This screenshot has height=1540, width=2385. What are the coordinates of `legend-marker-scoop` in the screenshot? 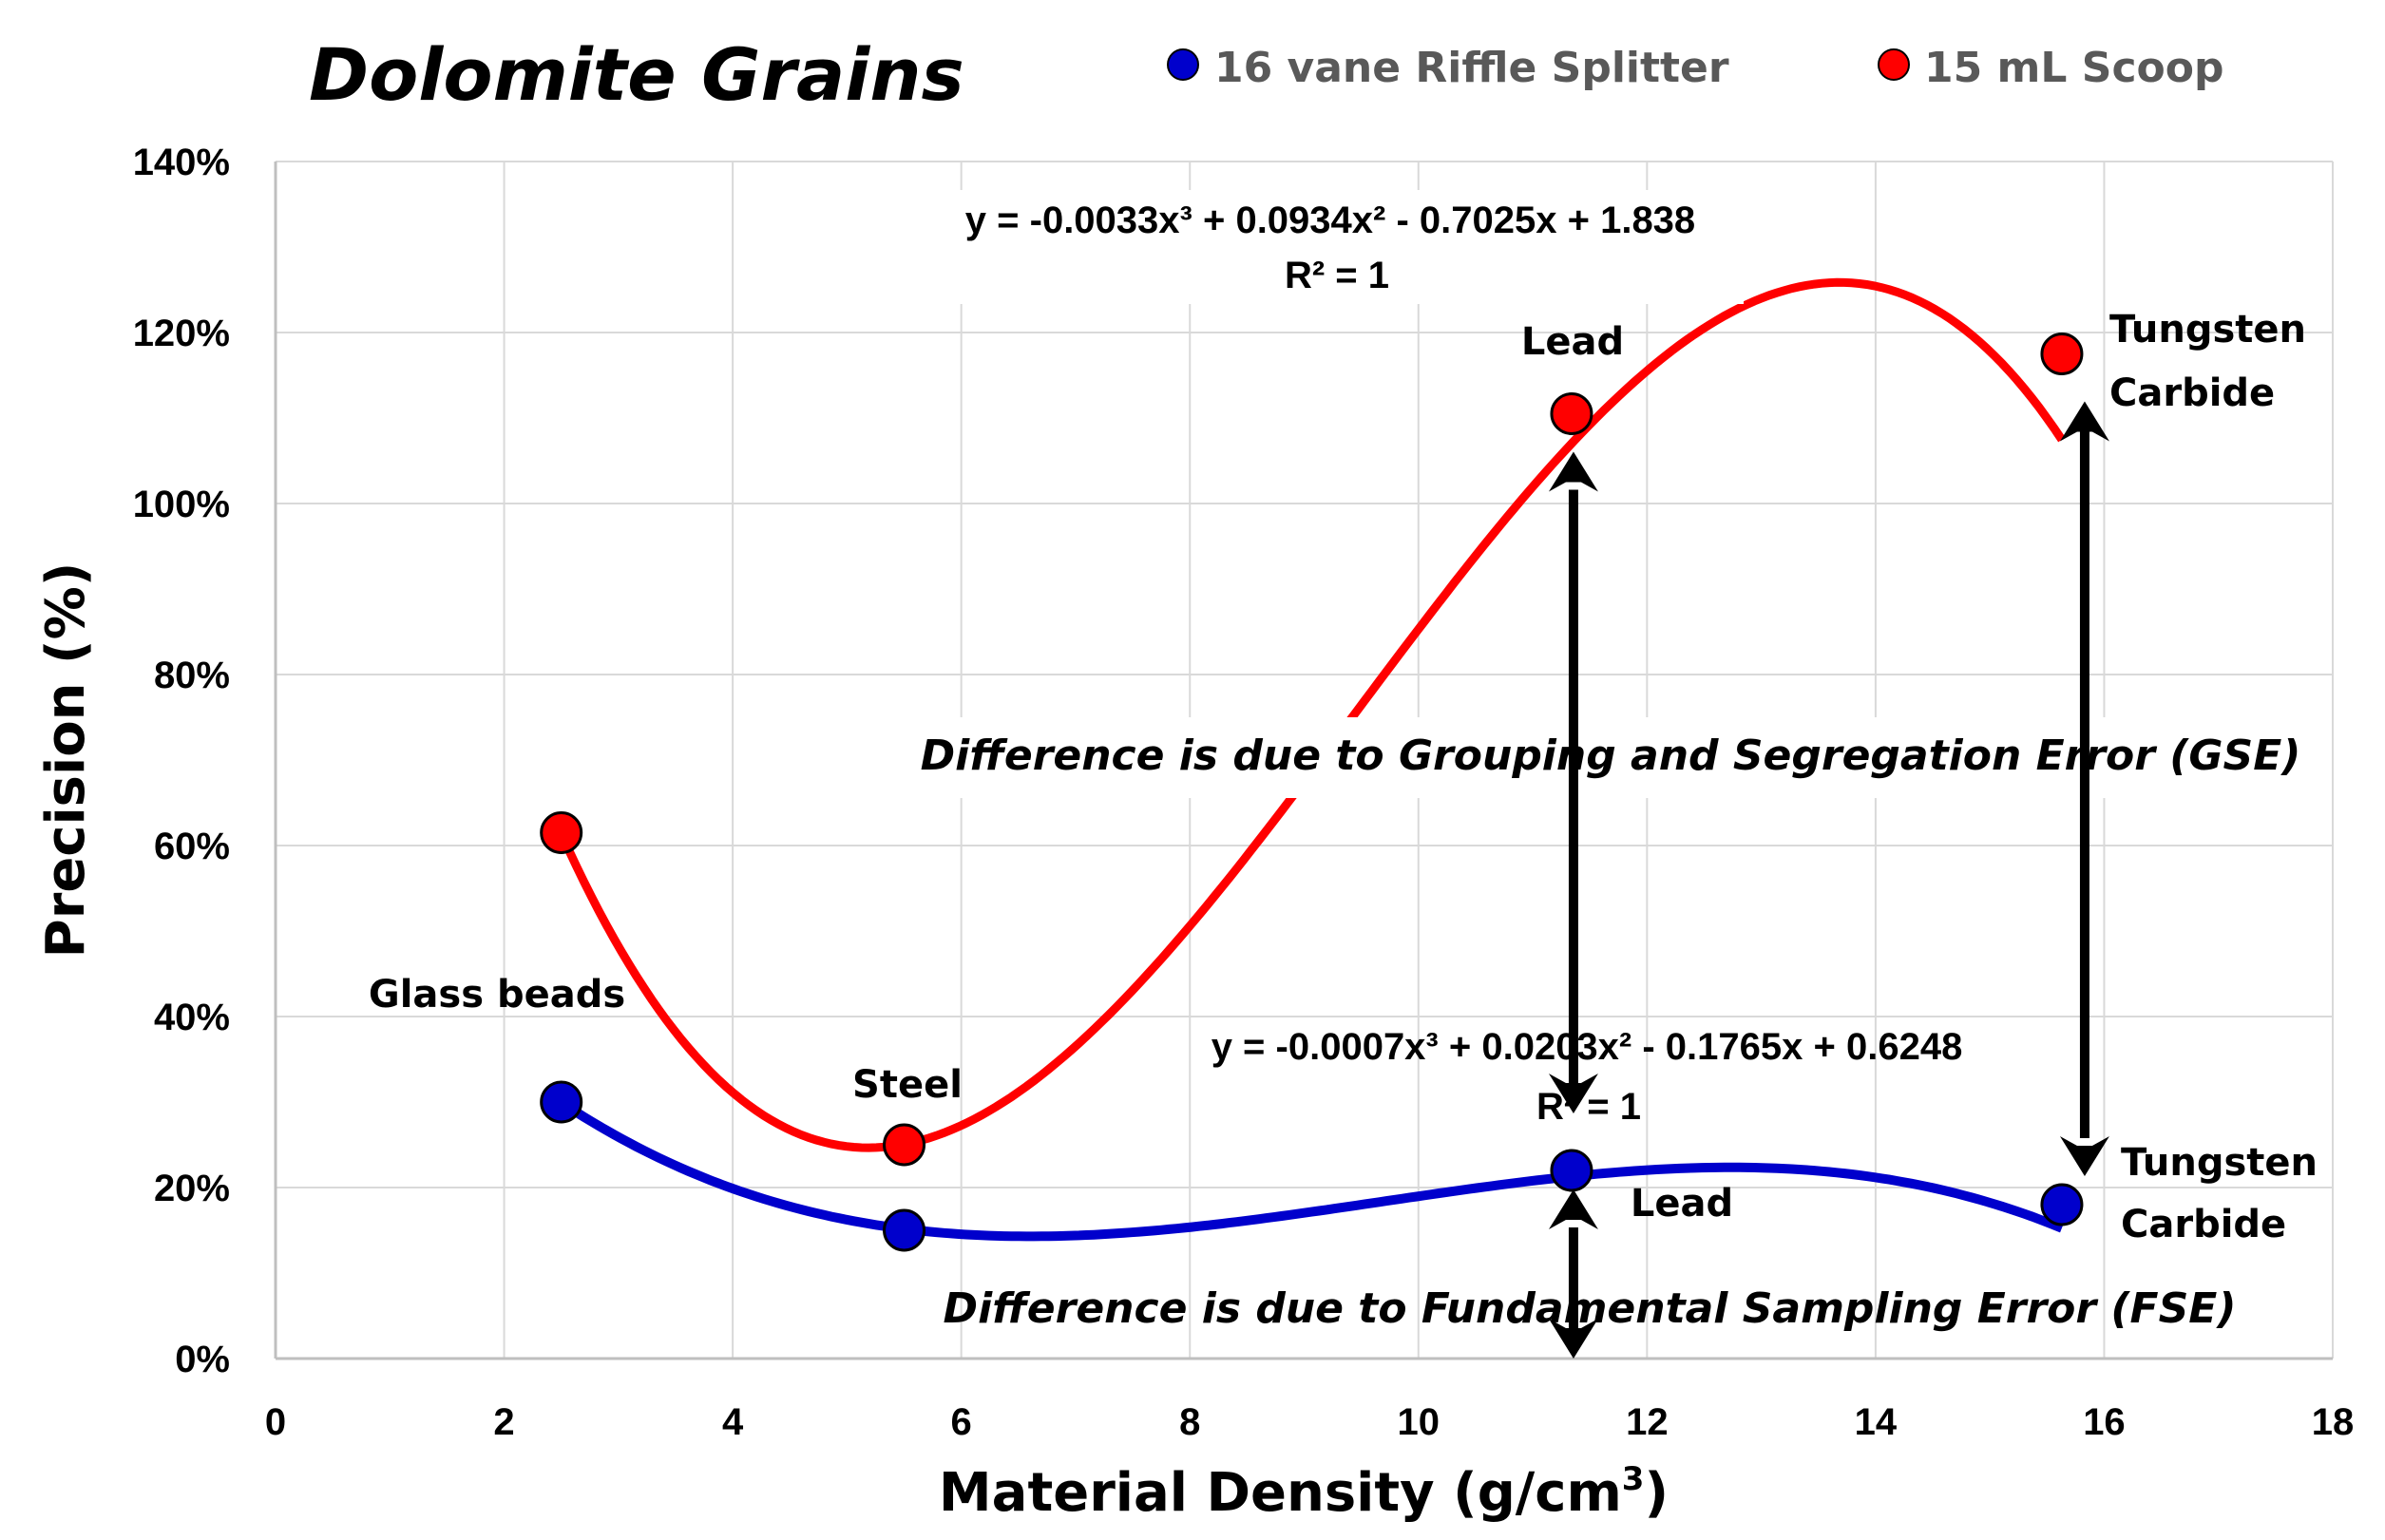 It's located at (1894, 64).